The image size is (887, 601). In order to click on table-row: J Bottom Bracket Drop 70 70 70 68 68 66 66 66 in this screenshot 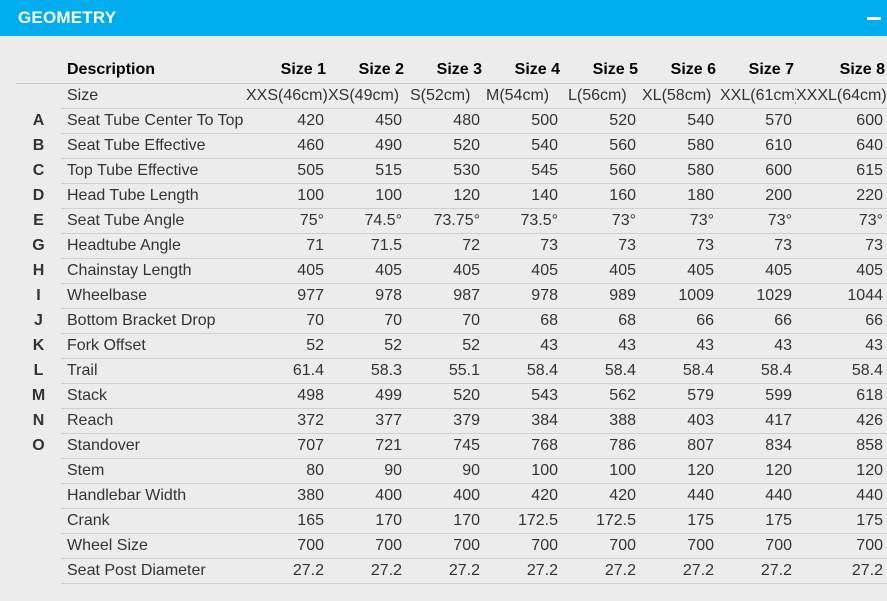, I will do `click(451, 321)`.